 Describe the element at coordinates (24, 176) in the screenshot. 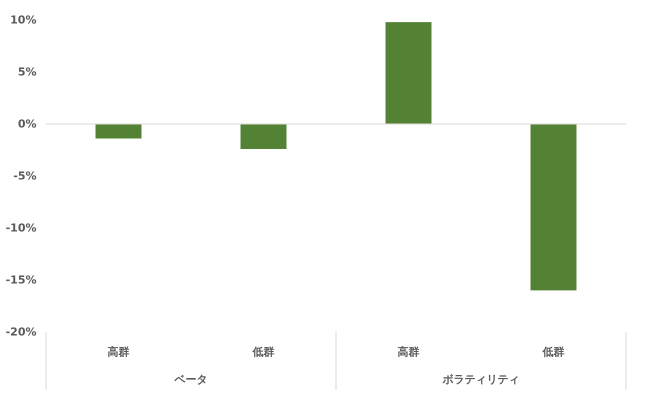

I see `y-tick-label: -5%` at that location.